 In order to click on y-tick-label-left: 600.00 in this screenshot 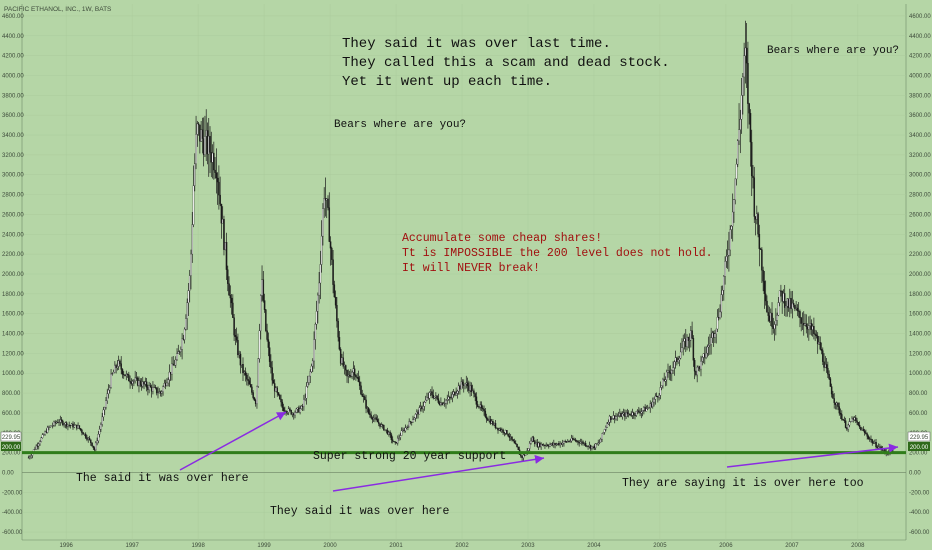, I will do `click(11, 414)`.